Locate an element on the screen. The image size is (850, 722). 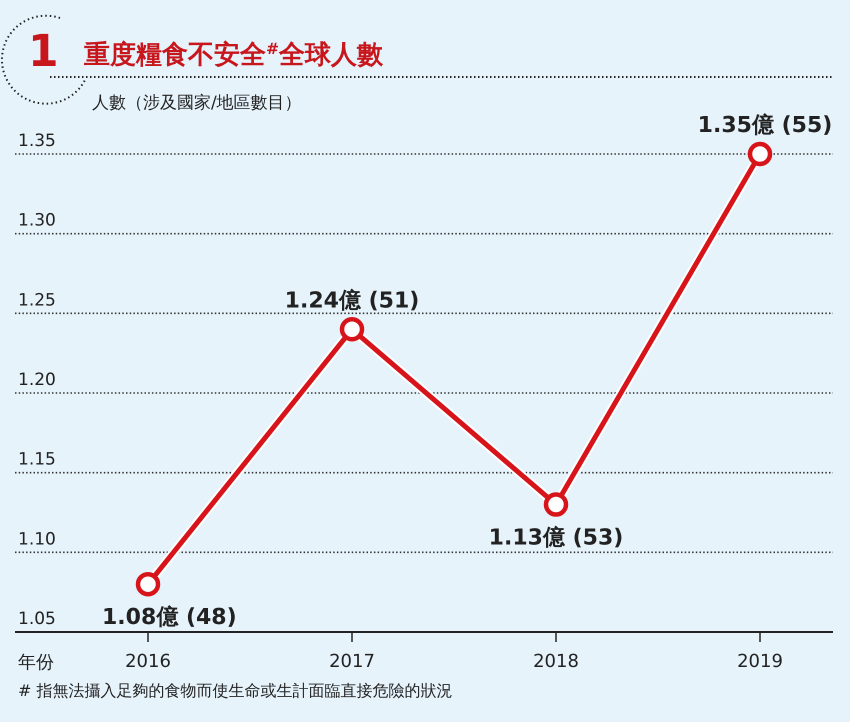
x-axis-title: 年份 is located at coordinates (36, 662).